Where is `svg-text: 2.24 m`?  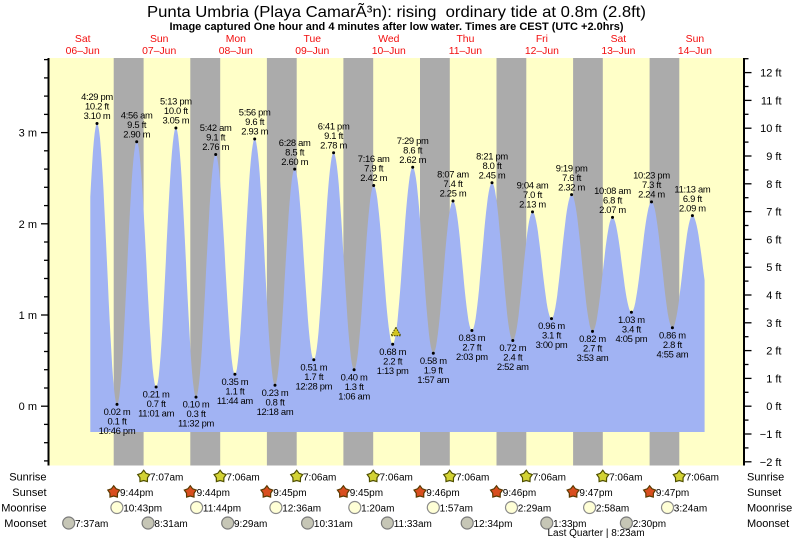 svg-text: 2.24 m is located at coordinates (651, 194).